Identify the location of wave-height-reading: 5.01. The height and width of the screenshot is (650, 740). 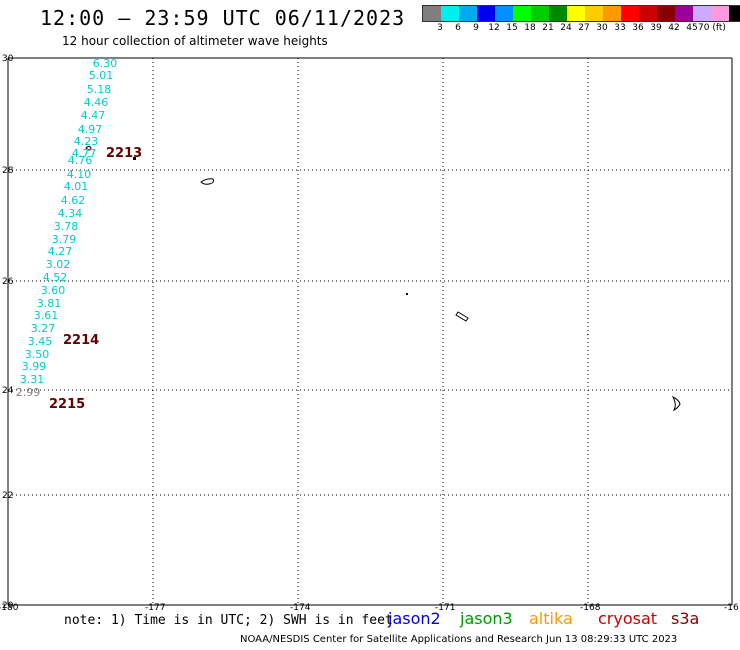
(101, 75).